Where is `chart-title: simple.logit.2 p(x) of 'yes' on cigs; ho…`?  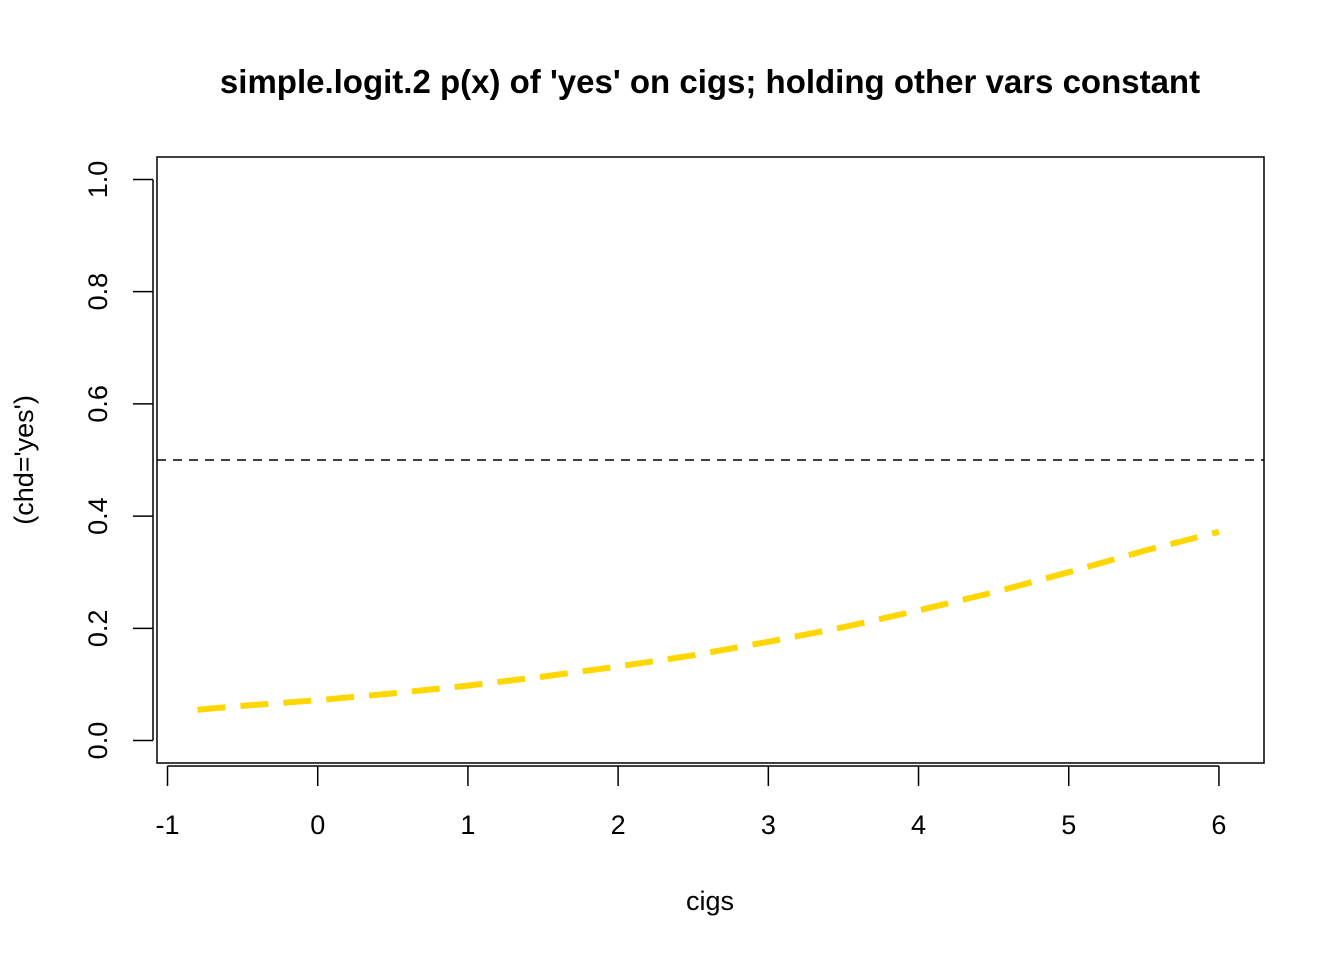
chart-title: simple.logit.2 p(x) of 'yes' on cigs; ho… is located at coordinates (710, 81).